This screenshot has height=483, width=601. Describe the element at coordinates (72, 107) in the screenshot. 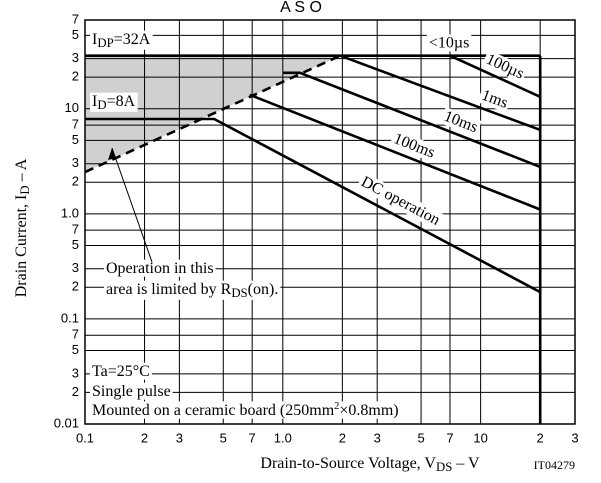

I see `y-tick-label: 10` at that location.